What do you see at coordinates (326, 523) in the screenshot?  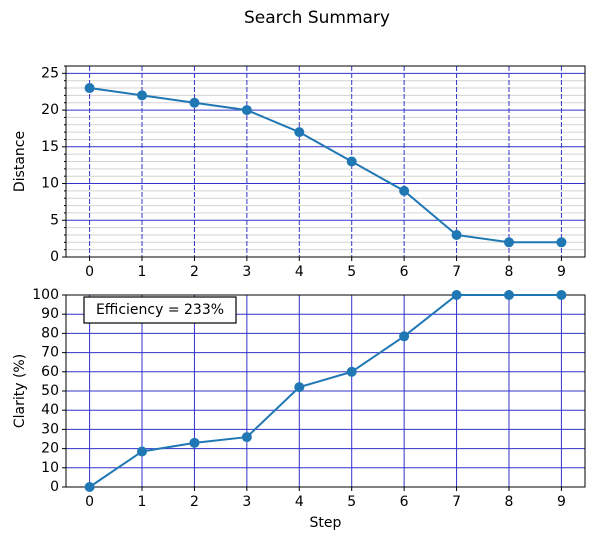 I see `x-axis-label: Step` at bounding box center [326, 523].